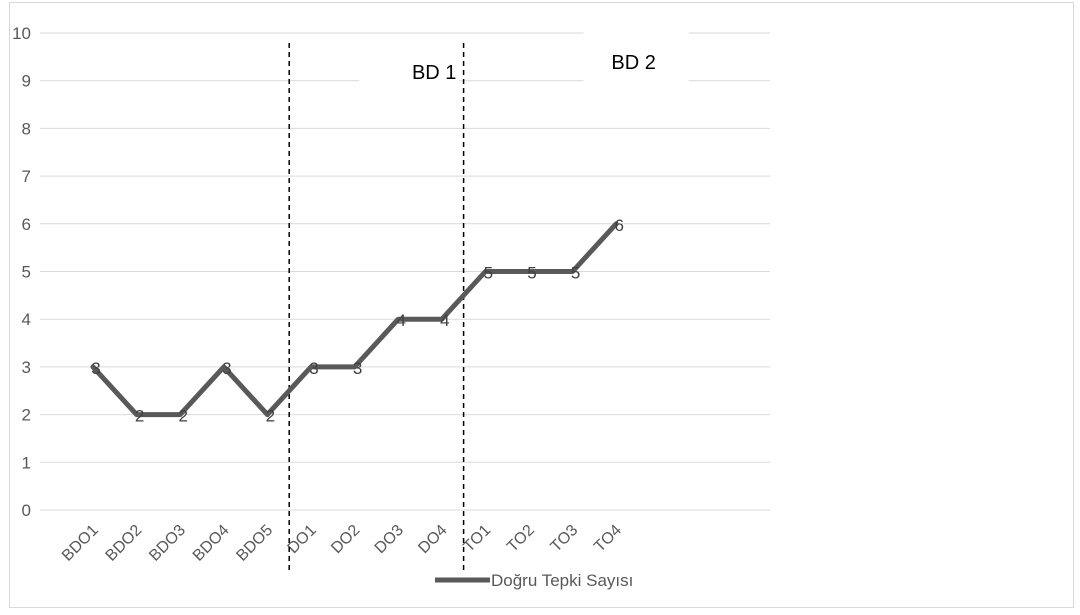  Describe the element at coordinates (26, 128) in the screenshot. I see `y-tick-label: 8` at that location.